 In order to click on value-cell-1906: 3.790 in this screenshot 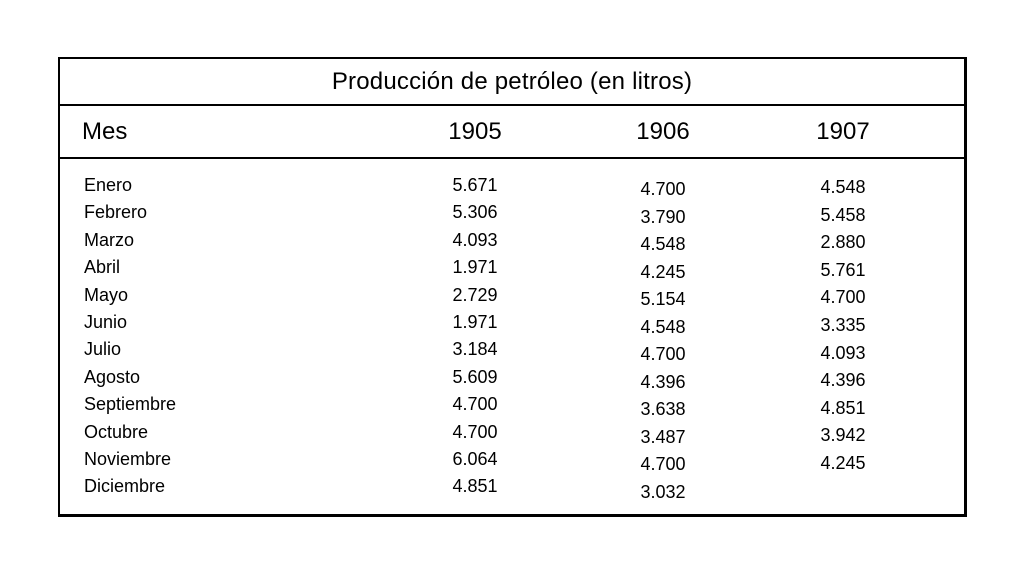, I will do `click(663, 216)`.